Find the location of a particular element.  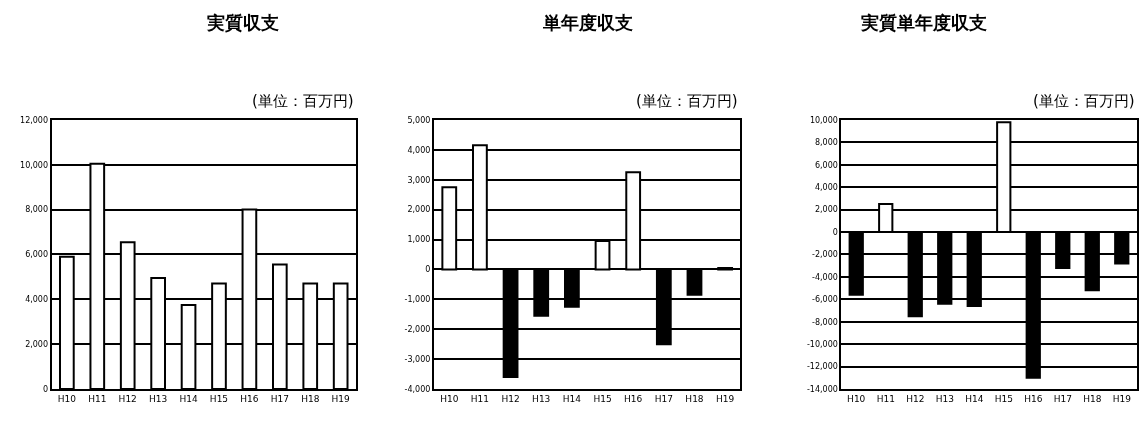

y-tick-label: -3,000 is located at coordinates (417, 359).